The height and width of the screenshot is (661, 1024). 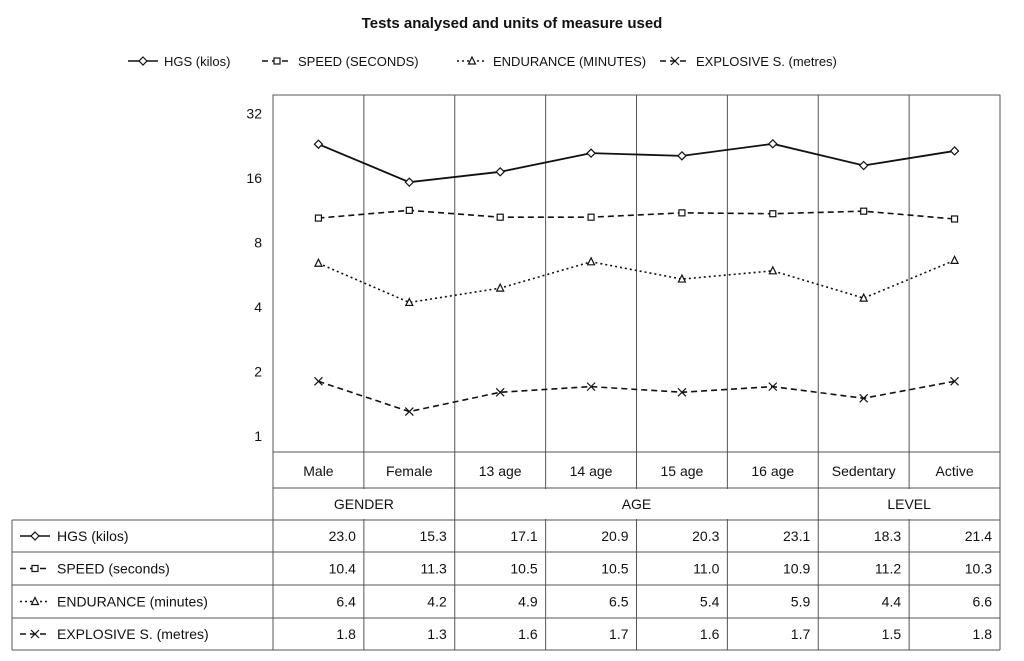 I want to click on table-cell-value: 6.4, so click(x=346, y=602).